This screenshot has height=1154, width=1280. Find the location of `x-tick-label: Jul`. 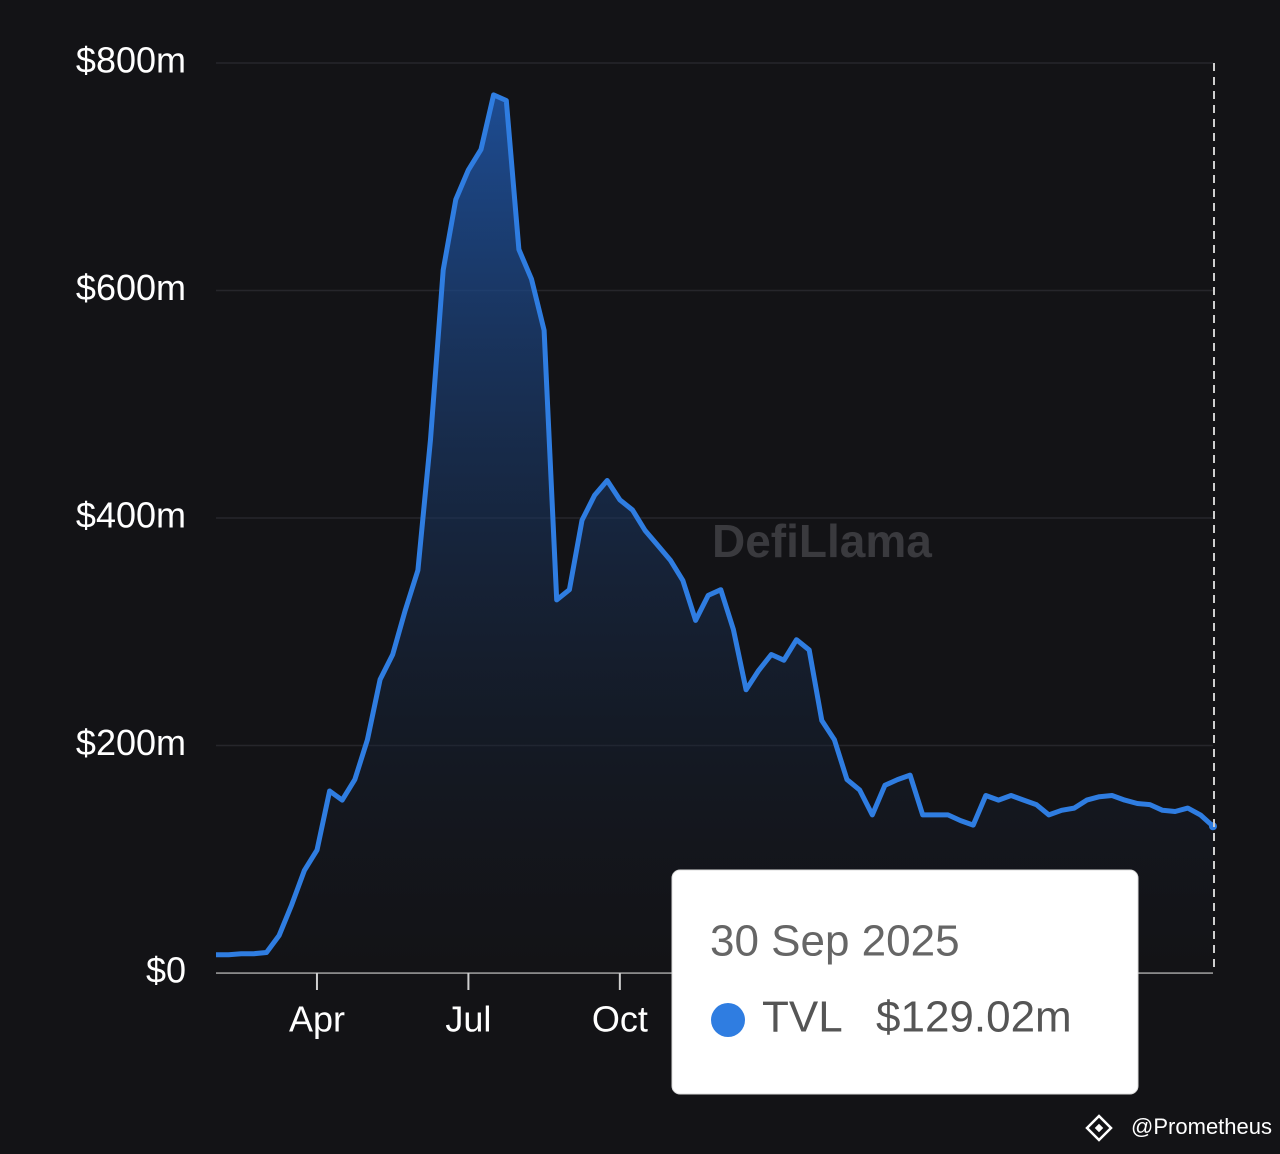

x-tick-label: Jul is located at coordinates (468, 1019).